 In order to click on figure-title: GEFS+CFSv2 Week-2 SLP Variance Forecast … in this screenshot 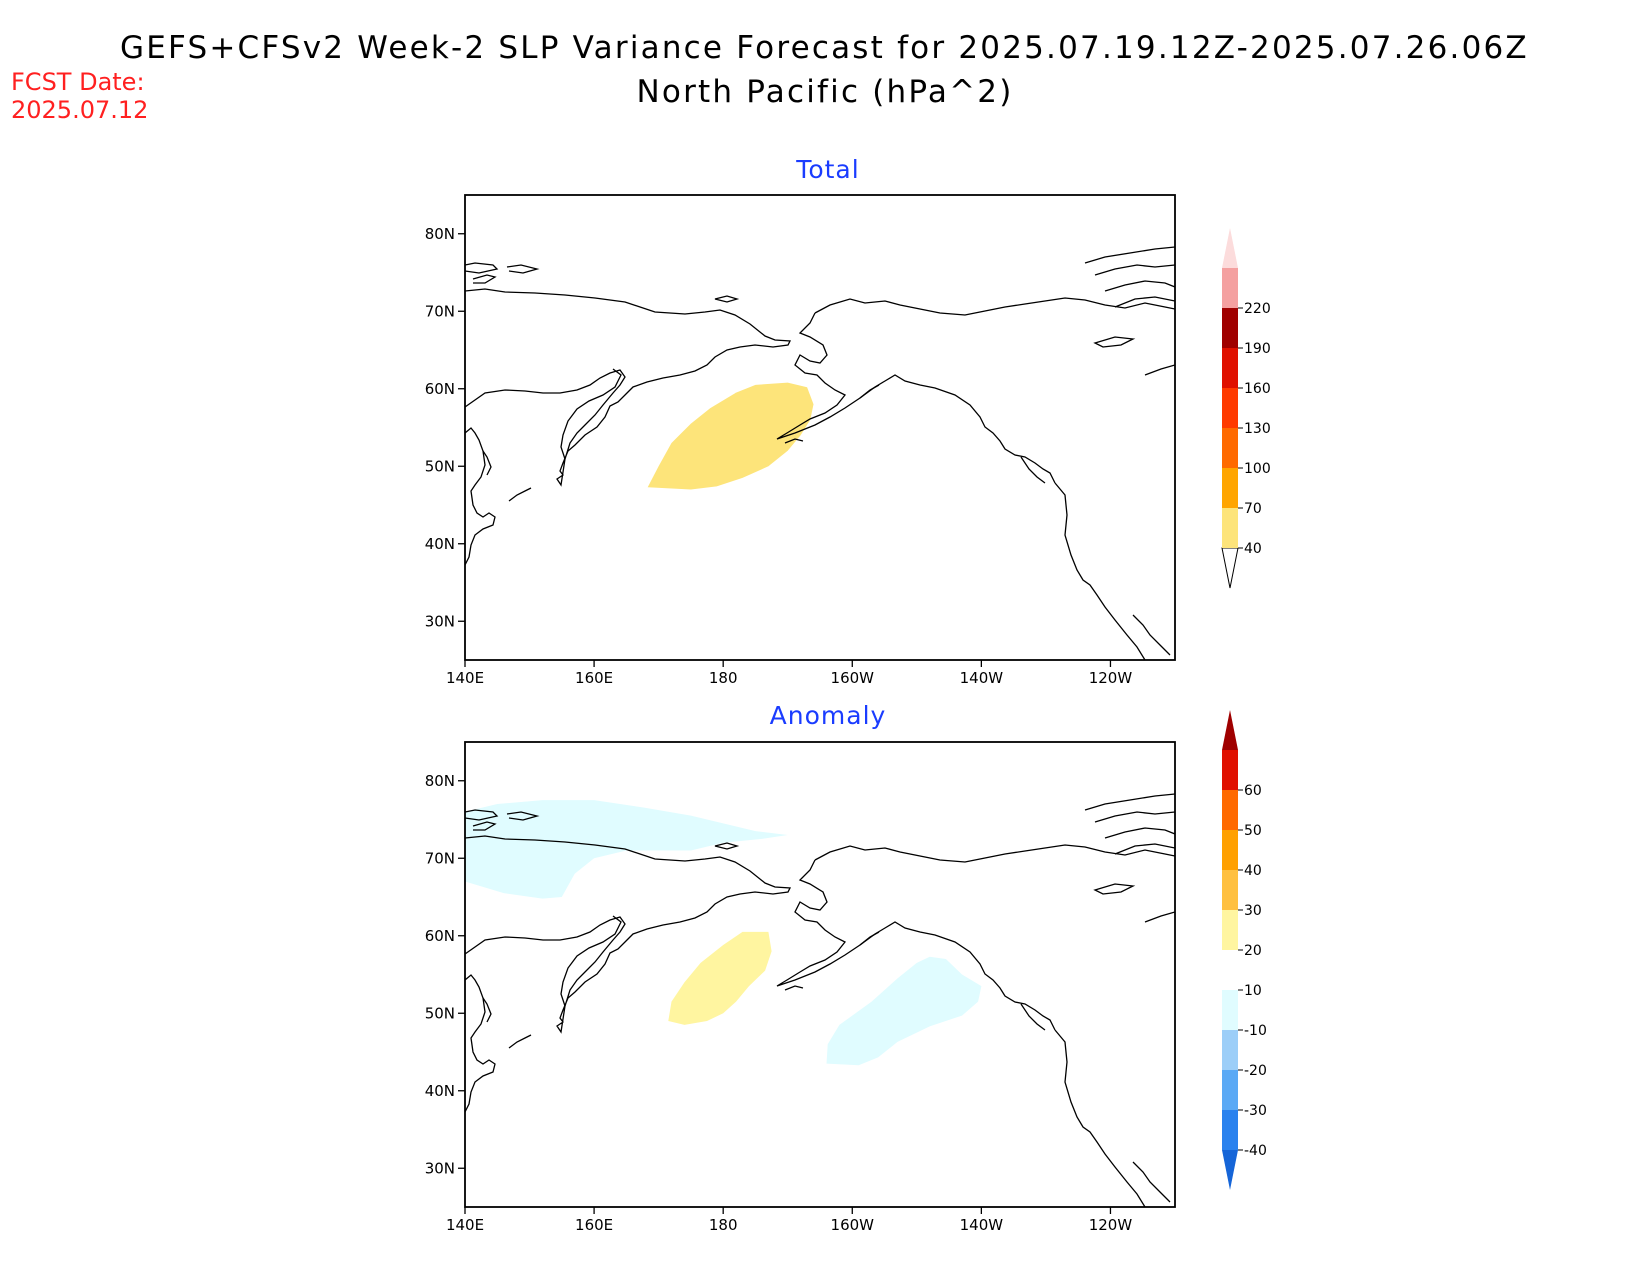, I will do `click(824, 48)`.